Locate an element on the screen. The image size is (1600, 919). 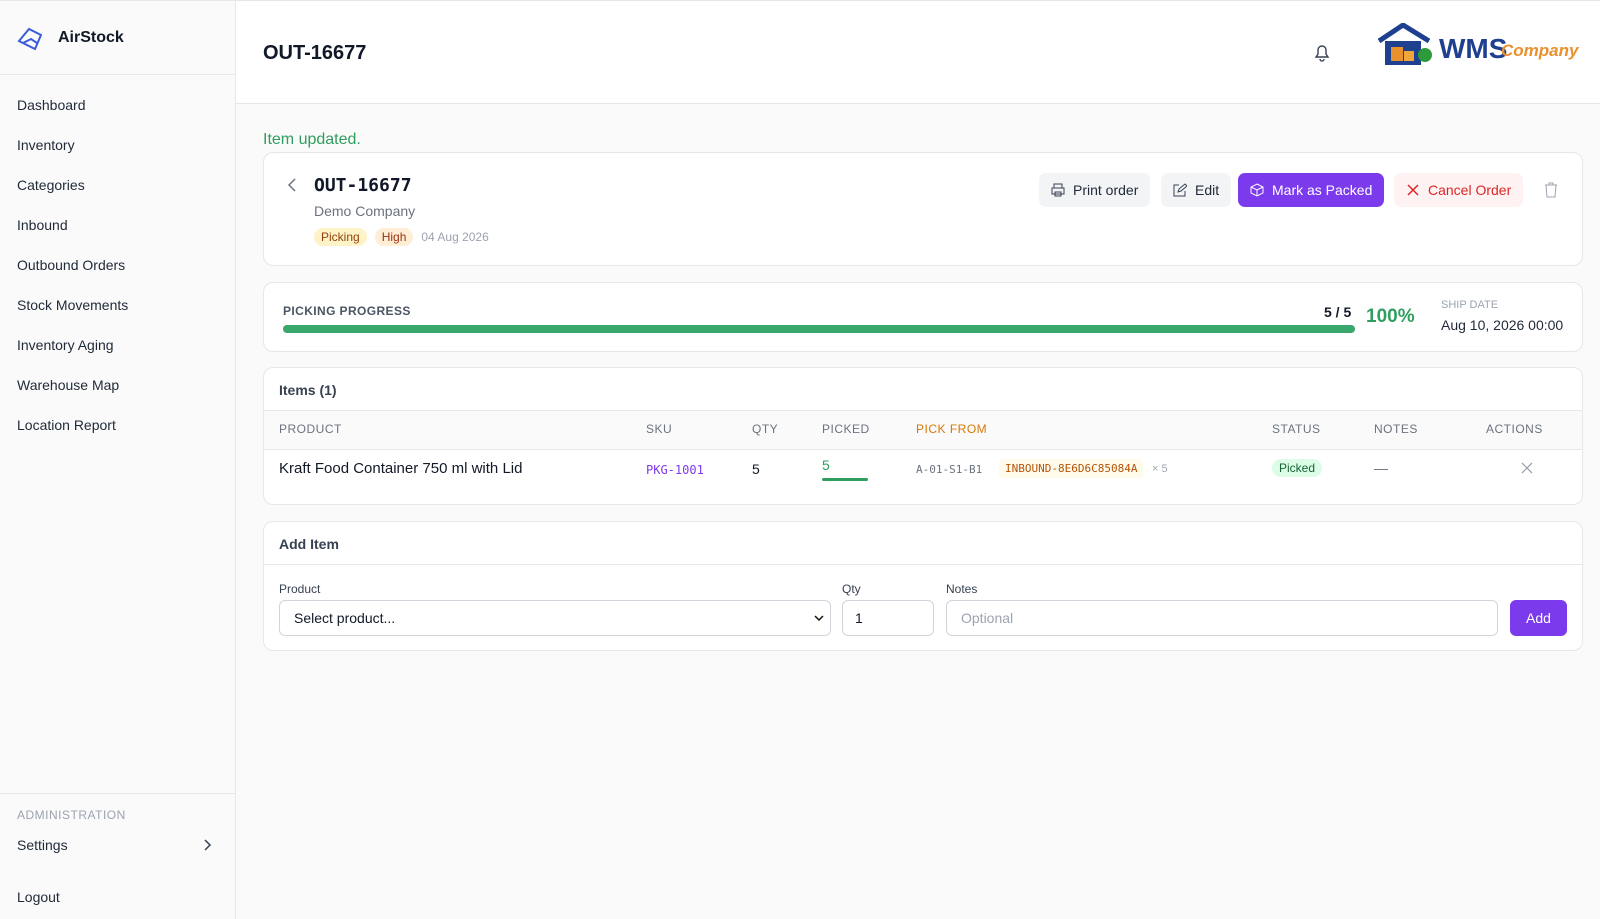
add-item-title: Add Item is located at coordinates (309, 544).